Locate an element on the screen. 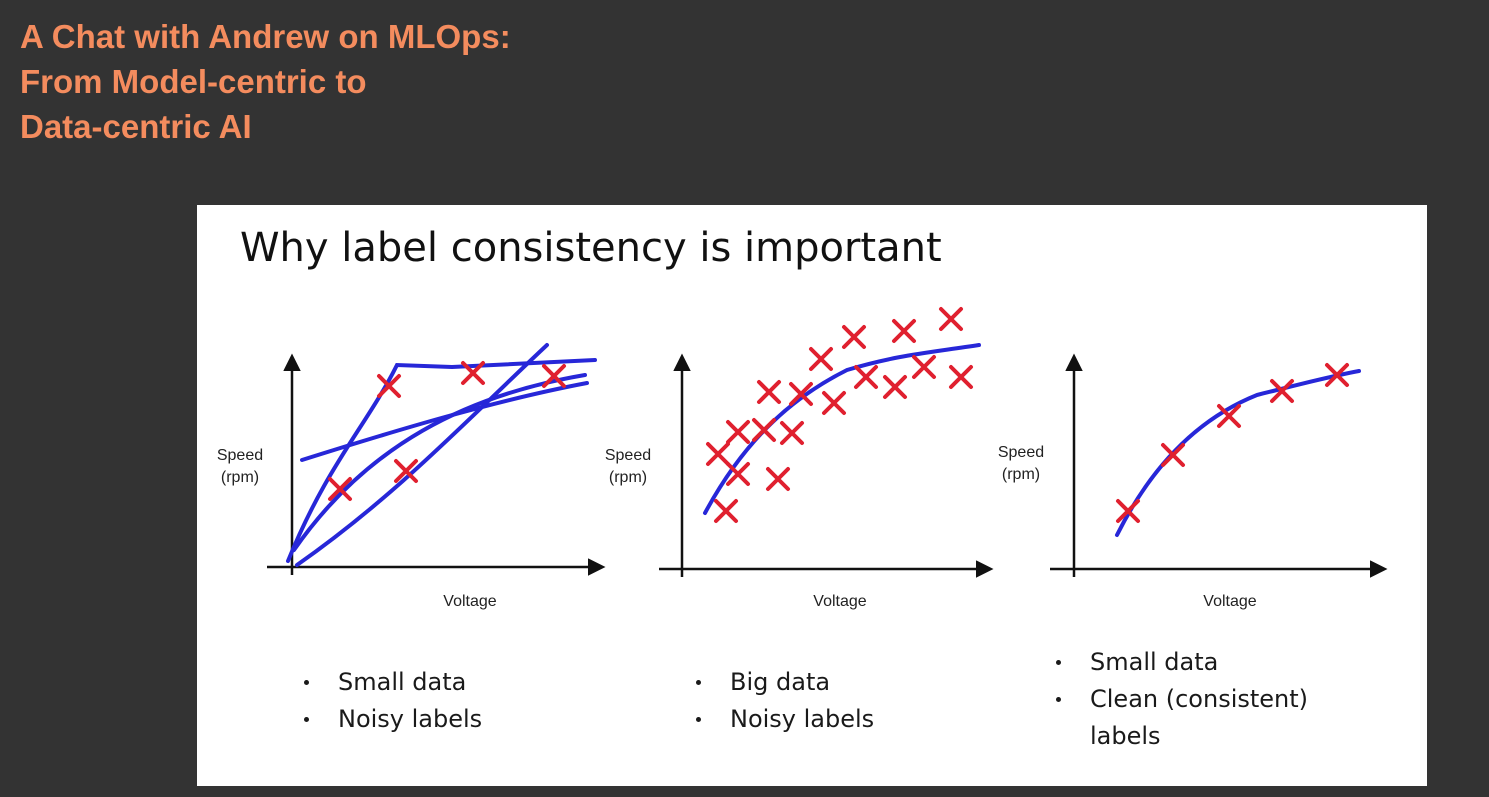  fit-curve-c is located at coordinates (422, 455).